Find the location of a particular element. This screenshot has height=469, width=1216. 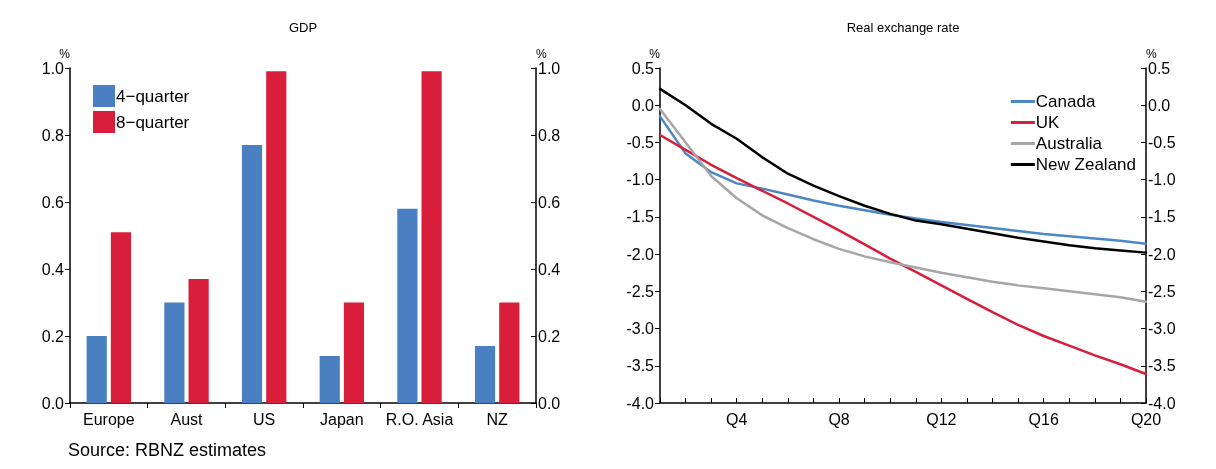

y-tick-label: 0.4 is located at coordinates (53, 269).